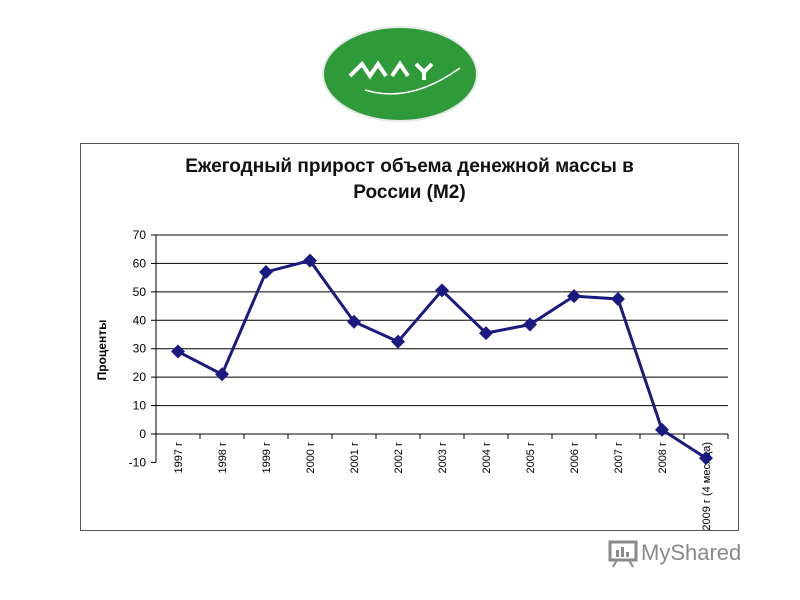 Image resolution: width=800 pixels, height=600 pixels. What do you see at coordinates (619, 458) in the screenshot?
I see `x-tick-label: 2007 г` at bounding box center [619, 458].